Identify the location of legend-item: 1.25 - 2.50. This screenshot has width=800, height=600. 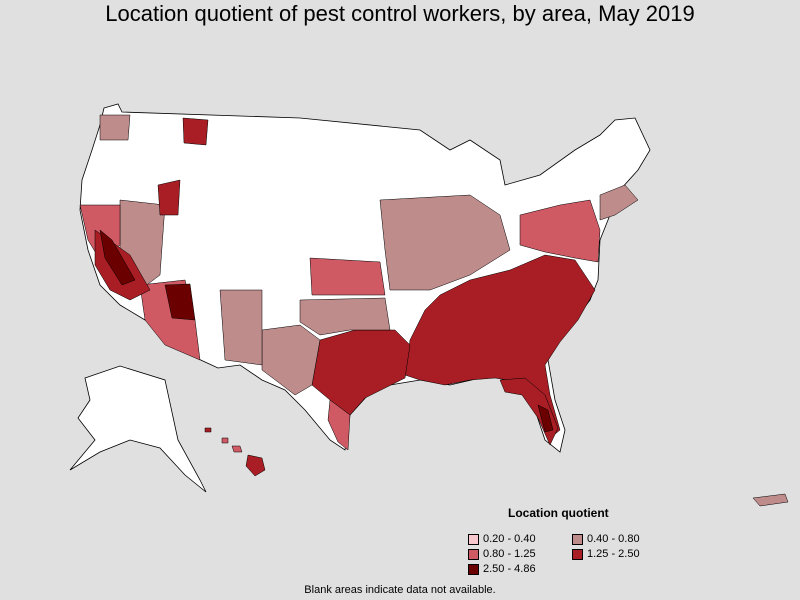
(627, 554).